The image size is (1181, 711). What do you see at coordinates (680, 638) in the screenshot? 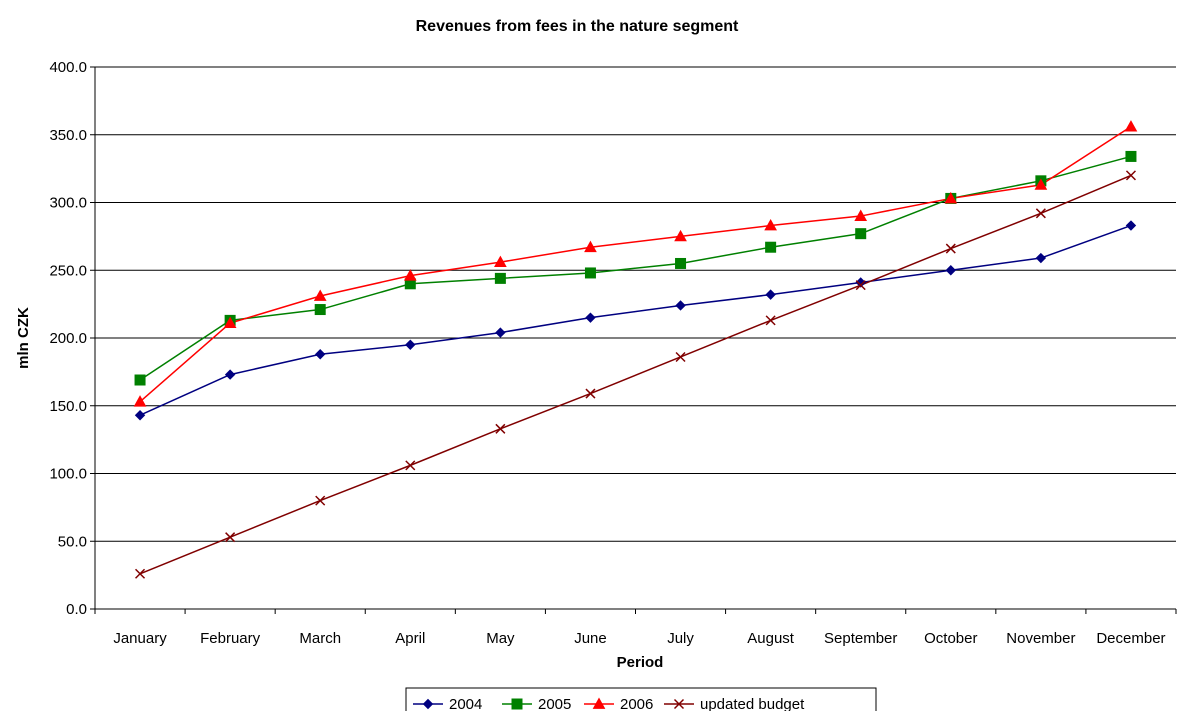
I see `x-tick-label: July` at bounding box center [680, 638].